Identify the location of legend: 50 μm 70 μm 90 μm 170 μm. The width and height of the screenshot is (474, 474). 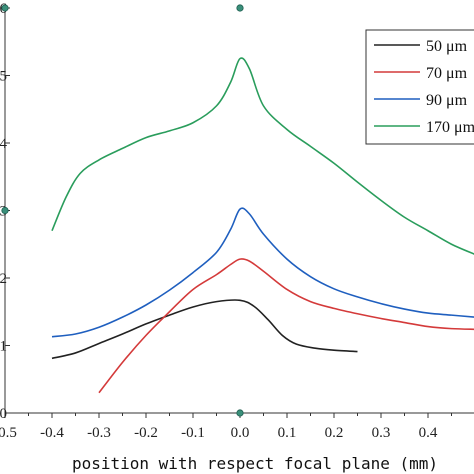
(419, 87).